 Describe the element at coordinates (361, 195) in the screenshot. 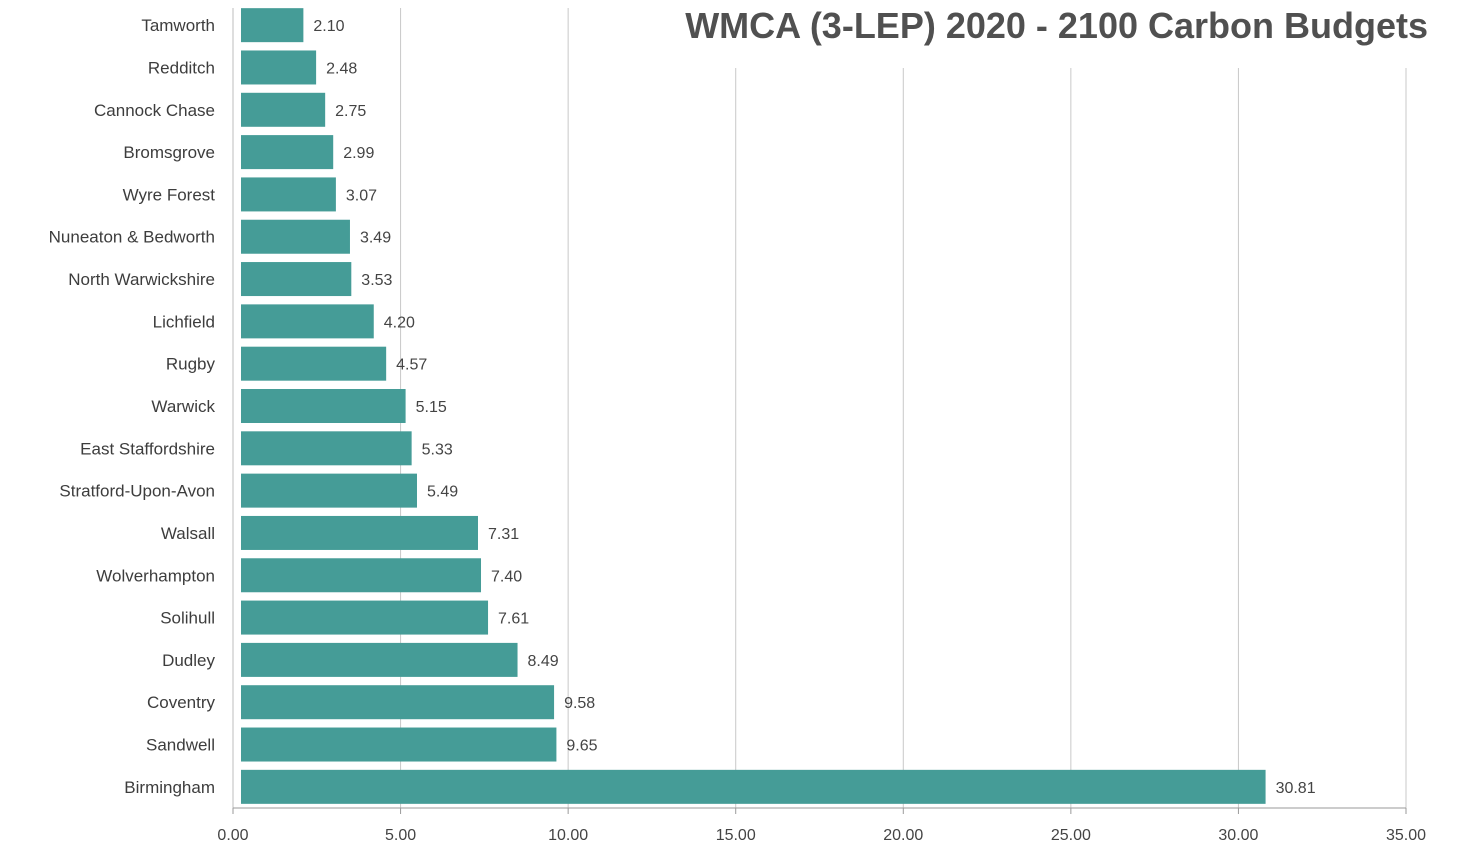

I see `value-label: 3.07` at that location.